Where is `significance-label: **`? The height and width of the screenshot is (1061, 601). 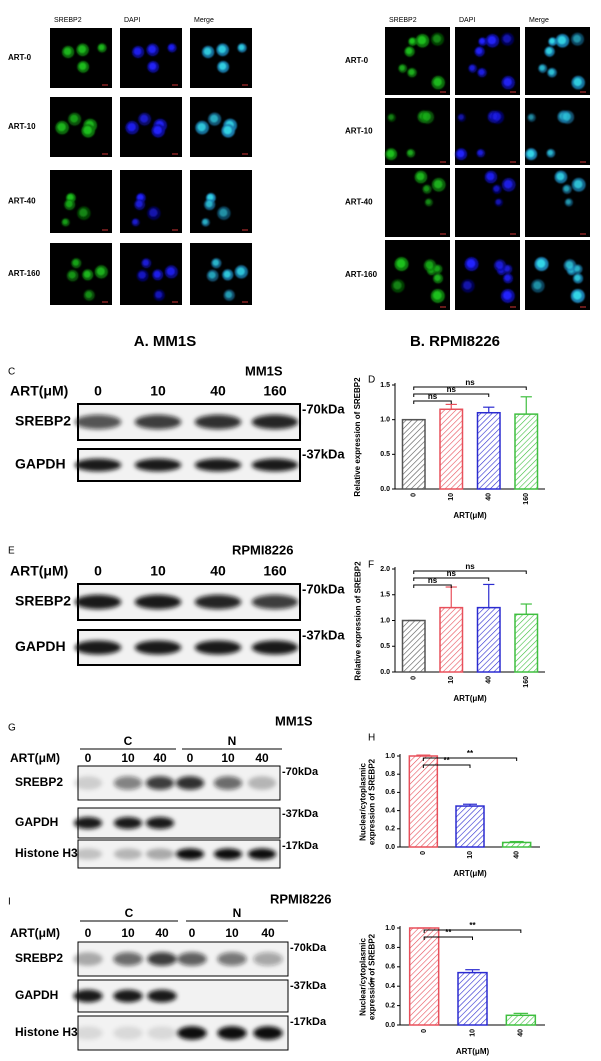 significance-label: ** is located at coordinates (448, 932).